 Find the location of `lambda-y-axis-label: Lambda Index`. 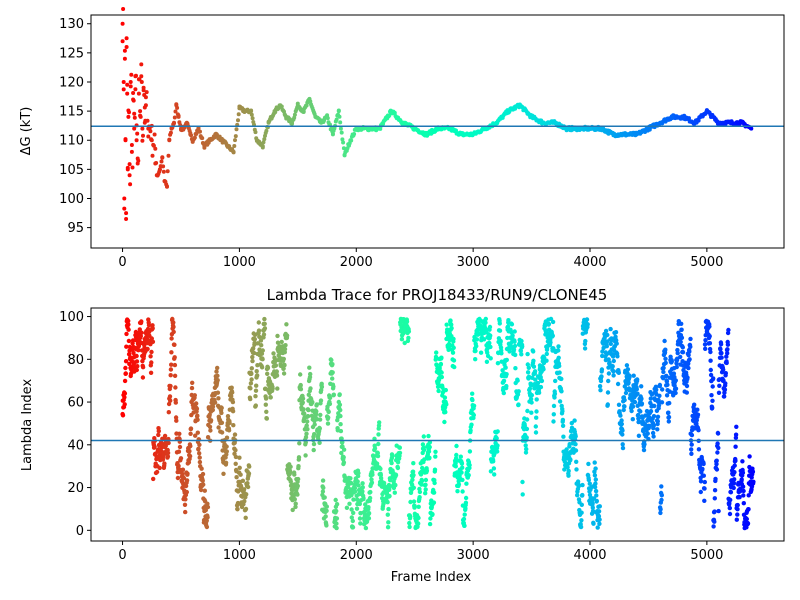

lambda-y-axis-label: Lambda Index is located at coordinates (27, 425).